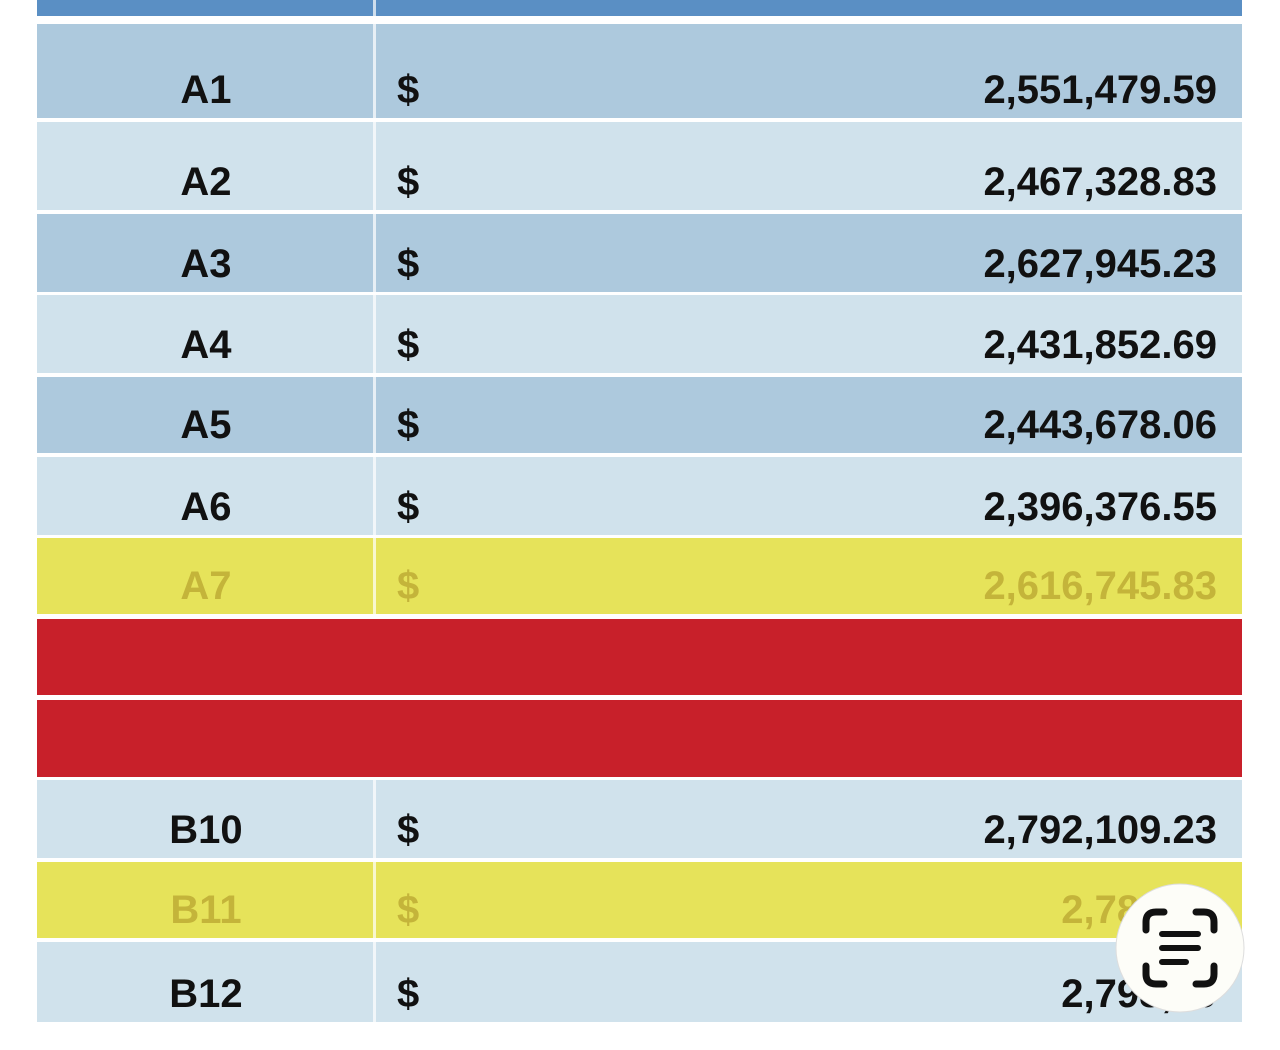 Image resolution: width=1280 pixels, height=1050 pixels. I want to click on amount: 2,443,678.06, so click(1100, 425).